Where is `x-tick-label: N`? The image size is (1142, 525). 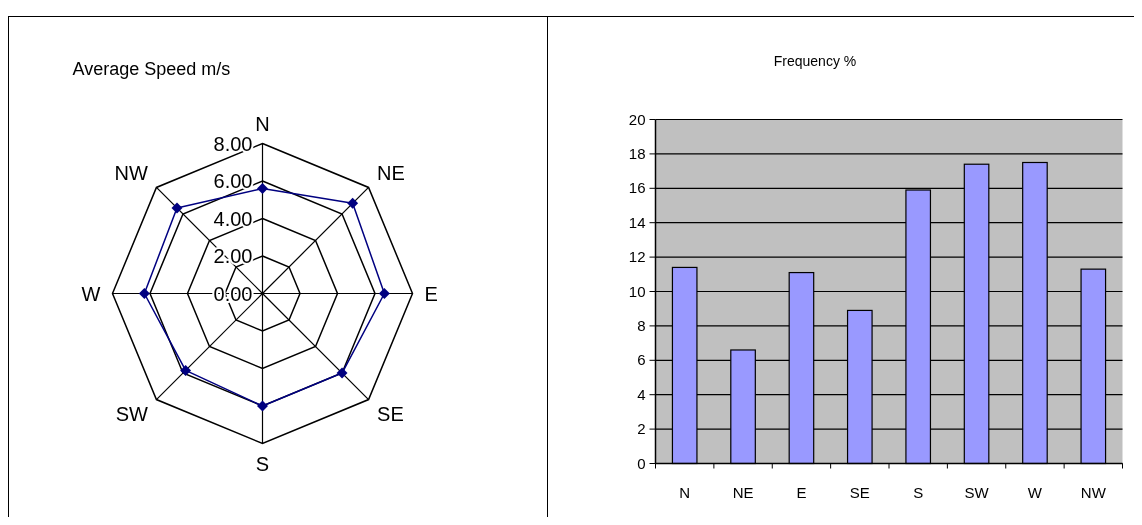 x-tick-label: N is located at coordinates (685, 492).